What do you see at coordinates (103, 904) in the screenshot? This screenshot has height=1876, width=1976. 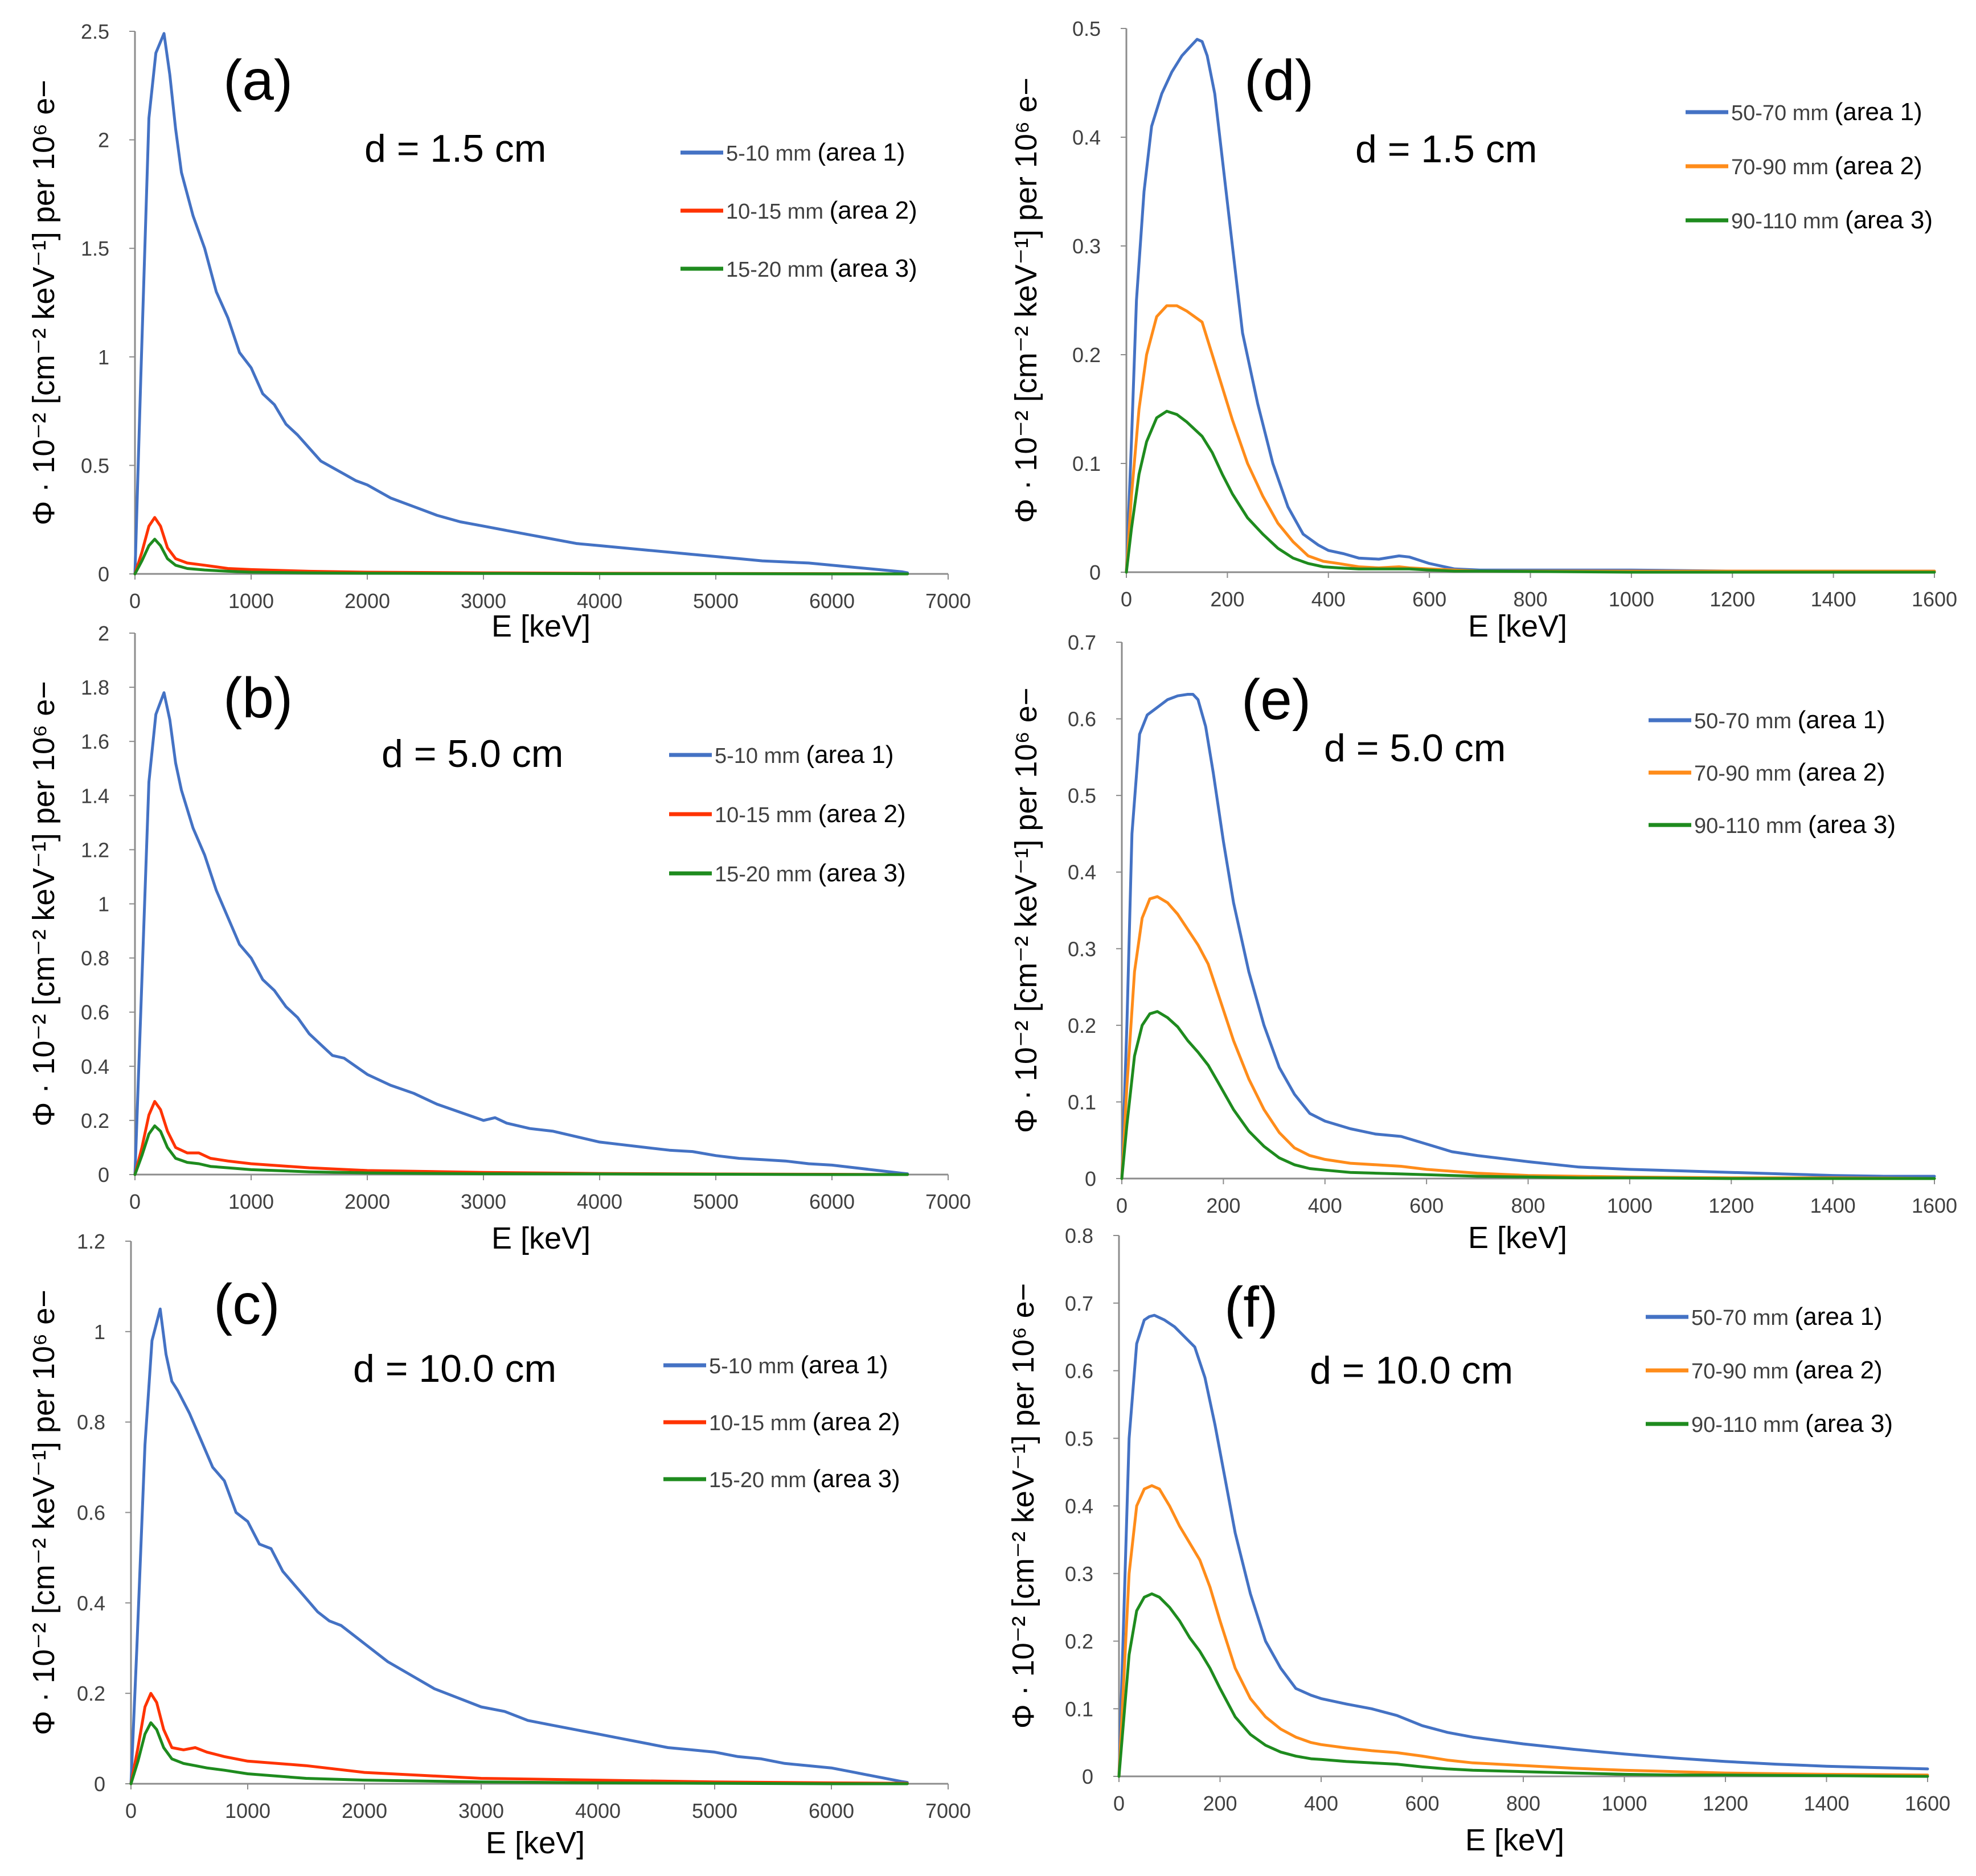 I see `y-tick-label: 1` at bounding box center [103, 904].